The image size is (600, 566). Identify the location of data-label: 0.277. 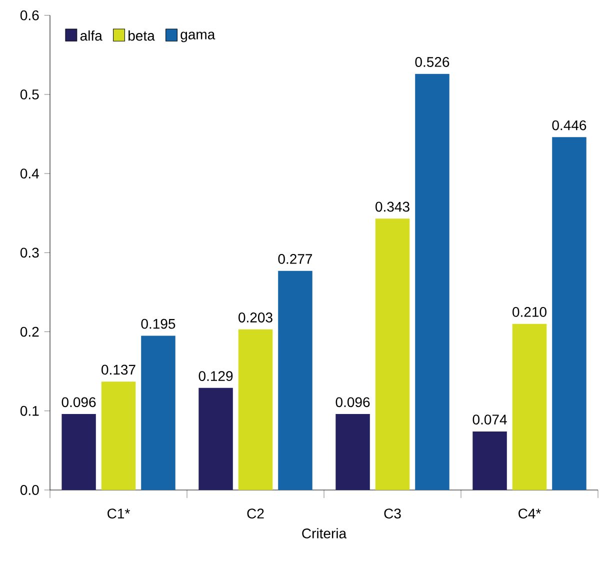
(295, 259).